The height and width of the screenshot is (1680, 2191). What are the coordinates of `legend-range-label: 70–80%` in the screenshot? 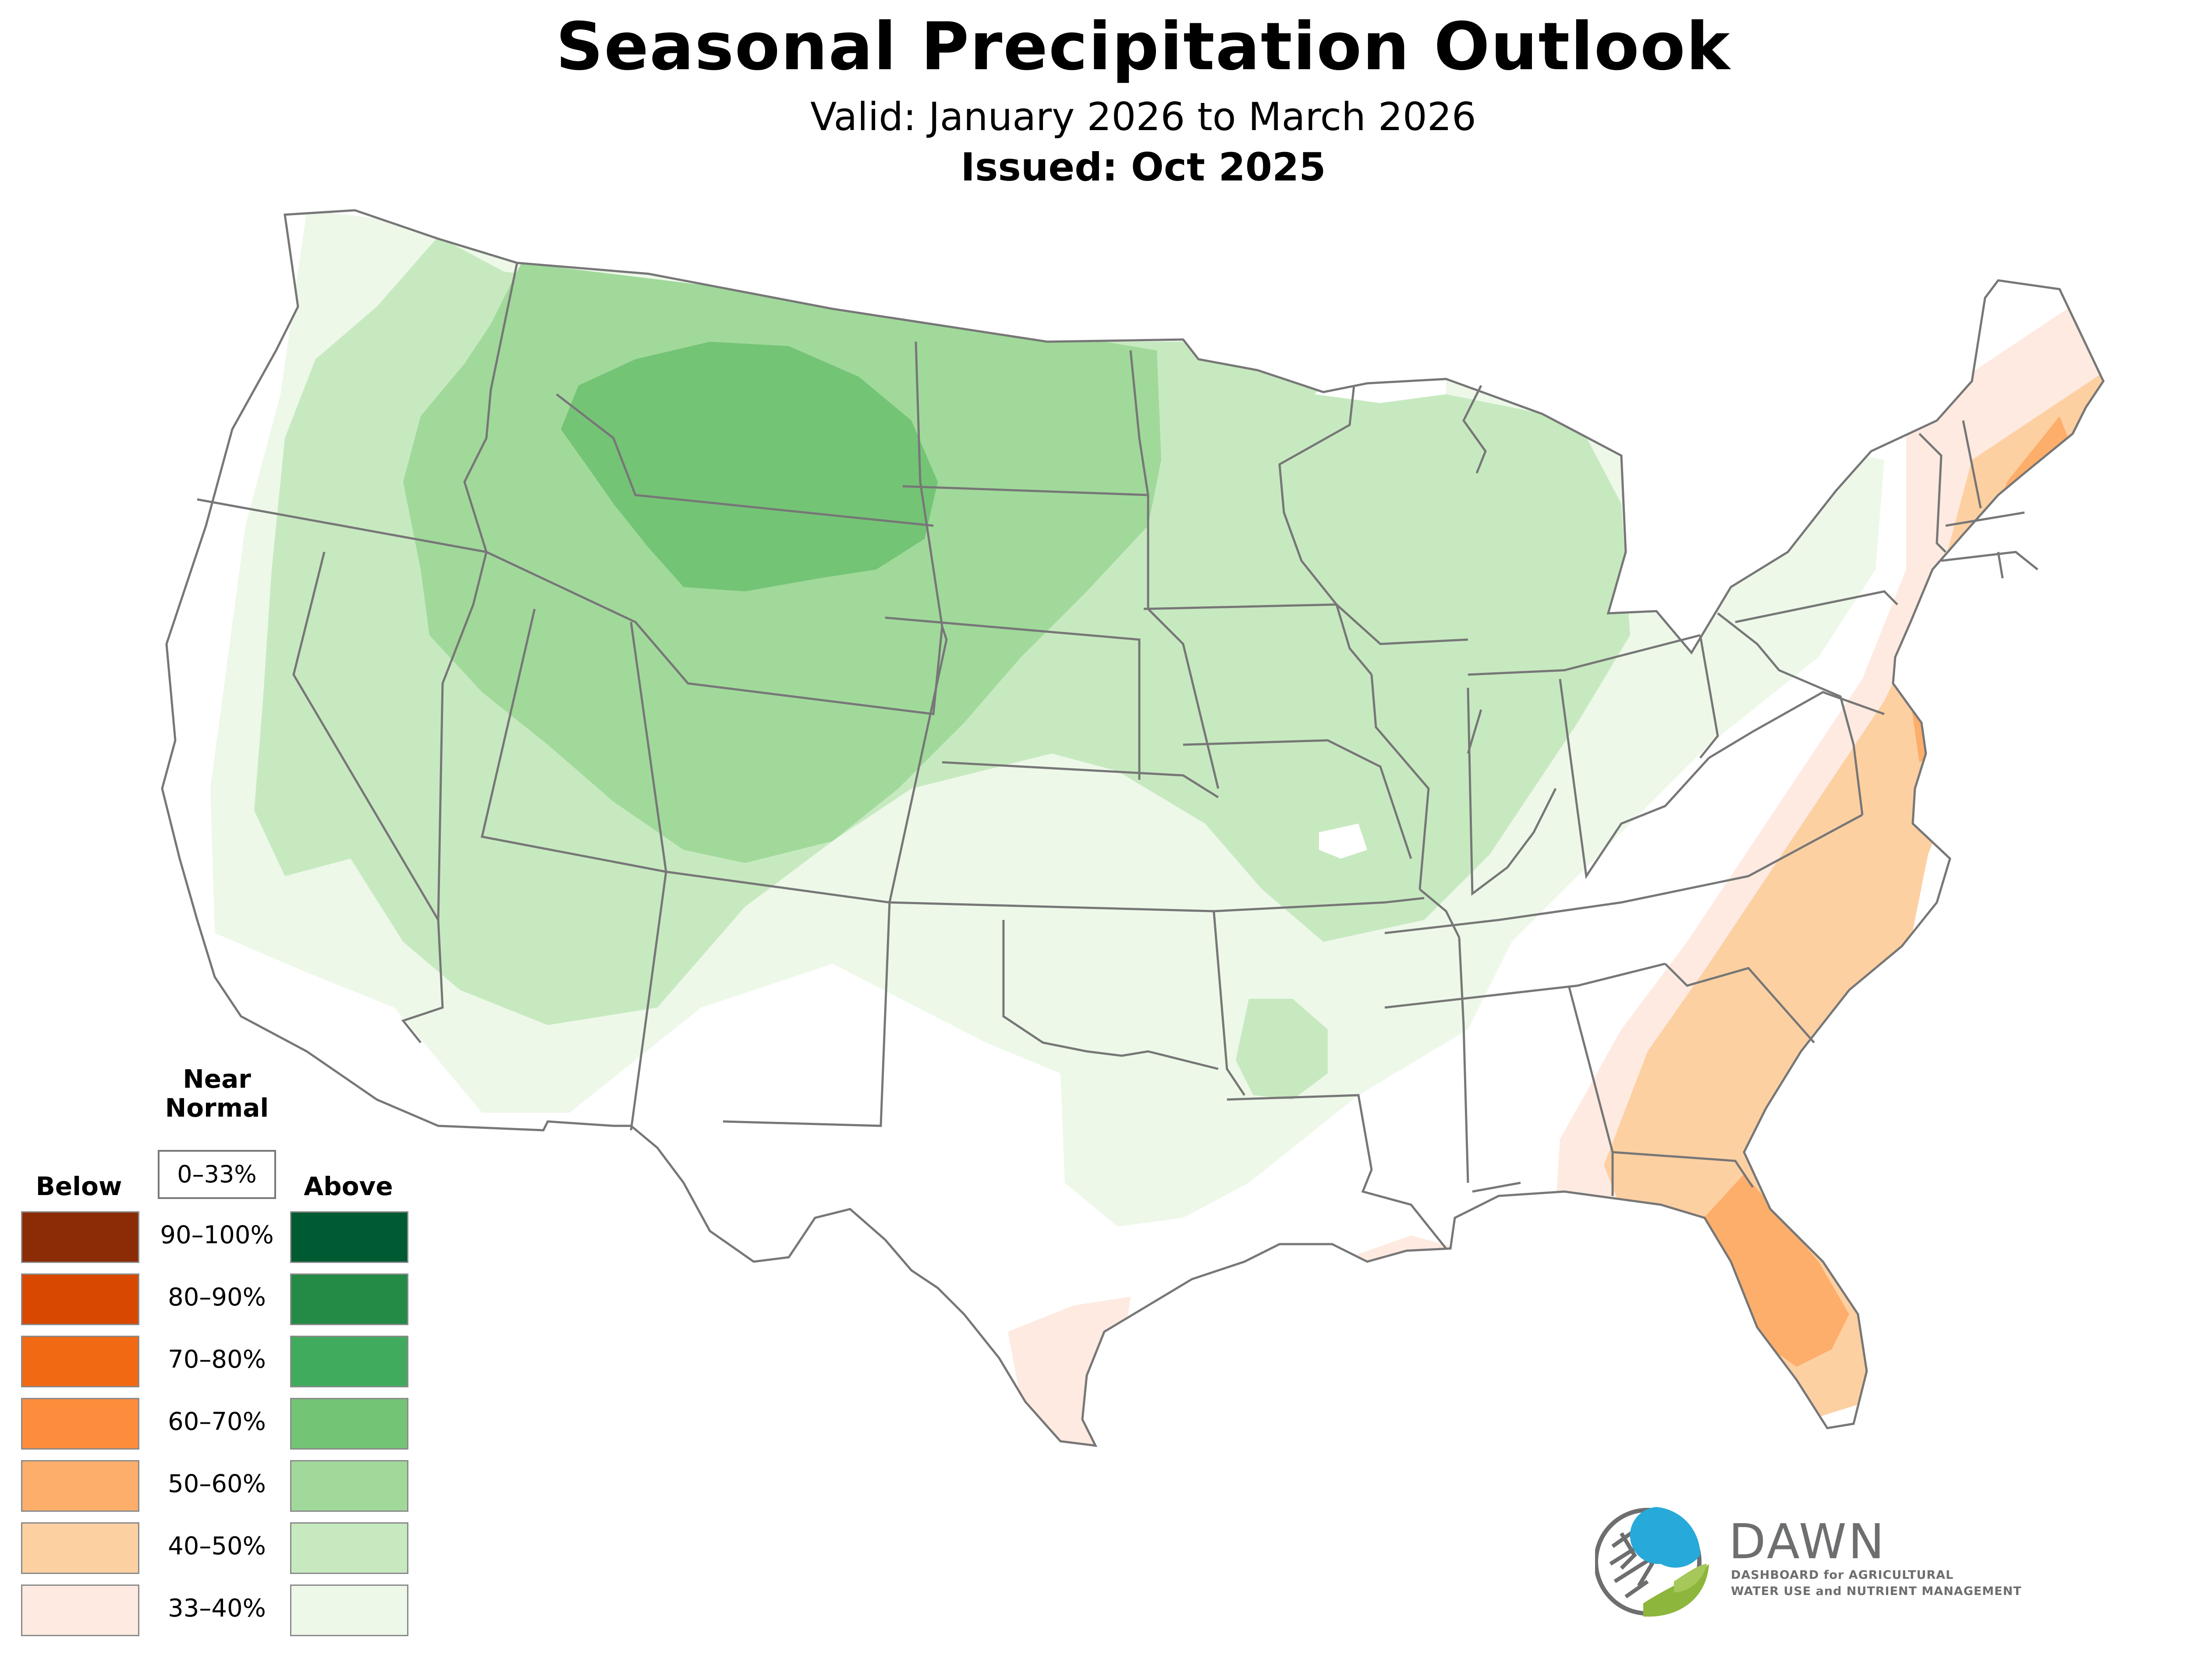 It's located at (217, 1360).